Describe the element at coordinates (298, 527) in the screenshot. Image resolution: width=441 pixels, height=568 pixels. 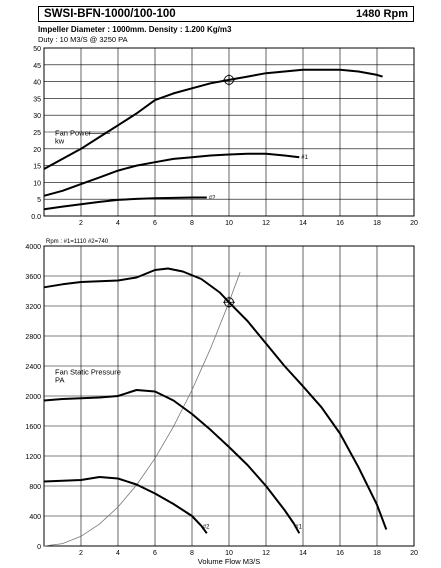
I see `pressure-series-label: #1` at that location.